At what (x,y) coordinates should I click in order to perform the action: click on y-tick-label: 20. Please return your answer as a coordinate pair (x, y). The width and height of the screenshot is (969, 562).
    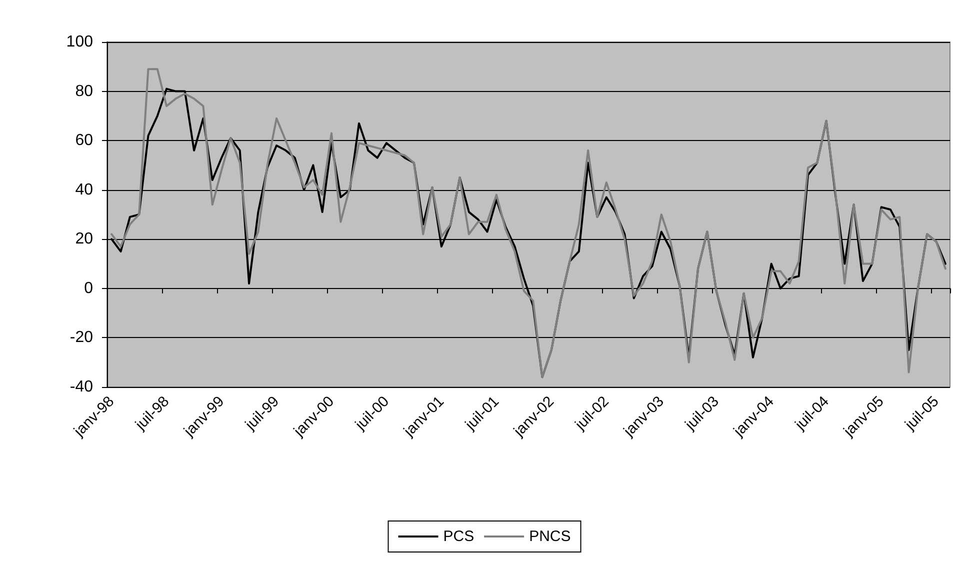
    Looking at the image, I should click on (84, 239).